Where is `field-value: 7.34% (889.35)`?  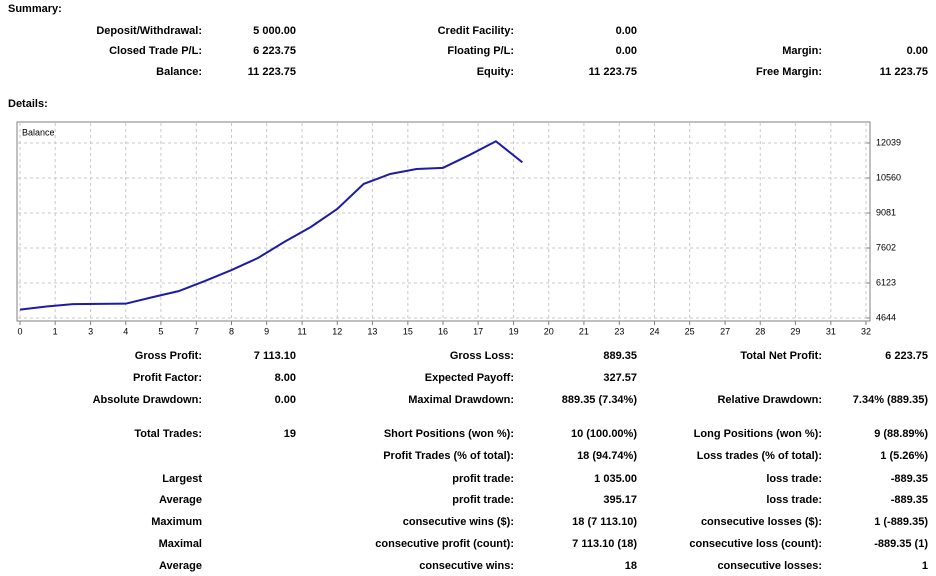 field-value: 7.34% (889.35) is located at coordinates (891, 400).